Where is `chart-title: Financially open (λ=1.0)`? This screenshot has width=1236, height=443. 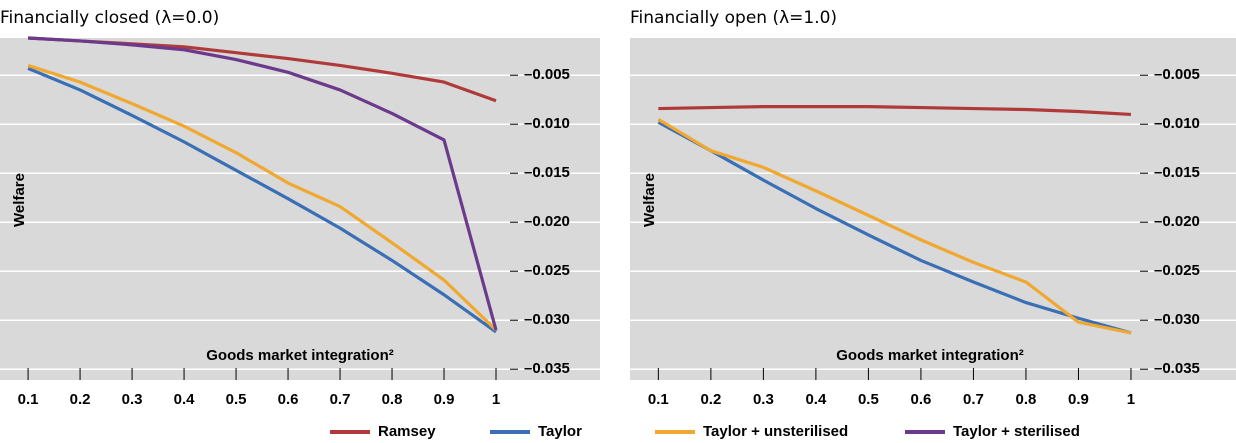 chart-title: Financially open (λ=1.0) is located at coordinates (733, 18).